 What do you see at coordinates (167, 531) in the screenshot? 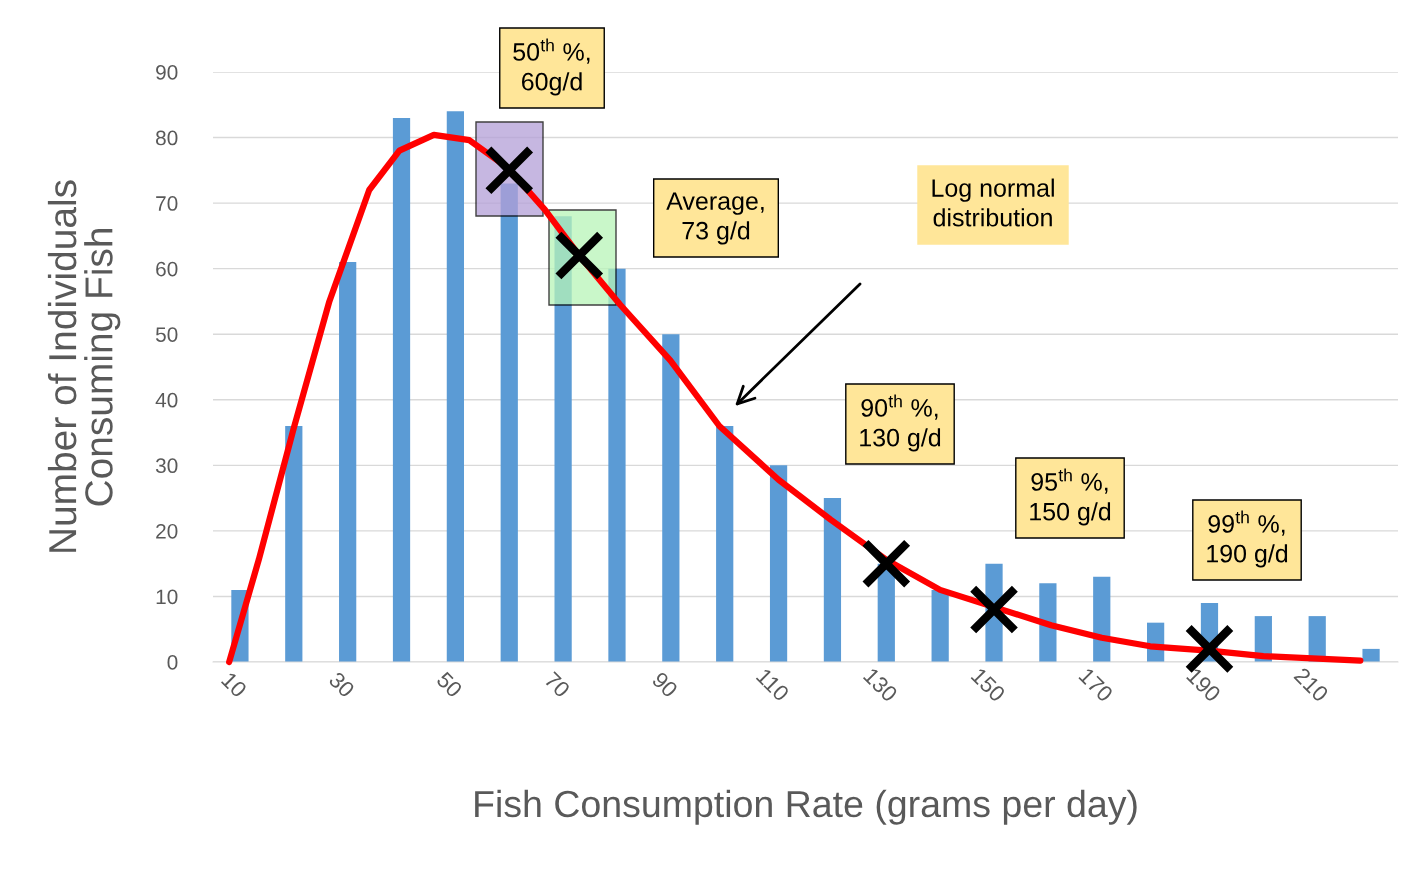
I see `y-tick-label: 20` at bounding box center [167, 531].